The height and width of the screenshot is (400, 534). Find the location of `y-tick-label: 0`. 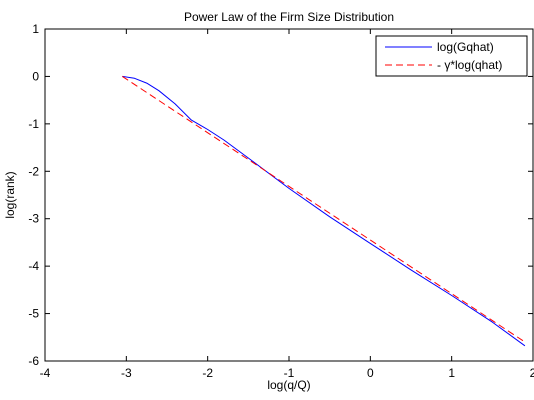

y-tick-label: 0 is located at coordinates (35, 76).